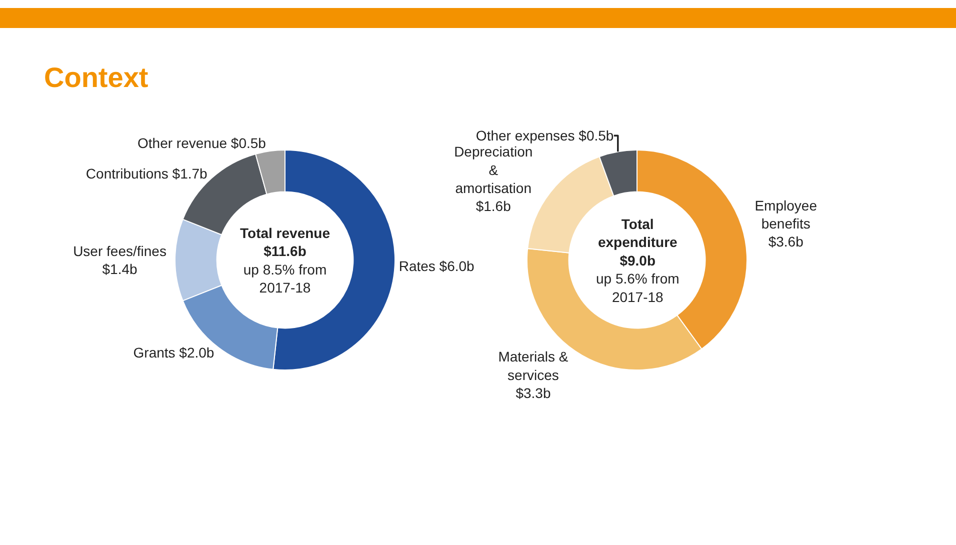 Image resolution: width=956 pixels, height=545 pixels. I want to click on text: $9.0b, so click(638, 260).